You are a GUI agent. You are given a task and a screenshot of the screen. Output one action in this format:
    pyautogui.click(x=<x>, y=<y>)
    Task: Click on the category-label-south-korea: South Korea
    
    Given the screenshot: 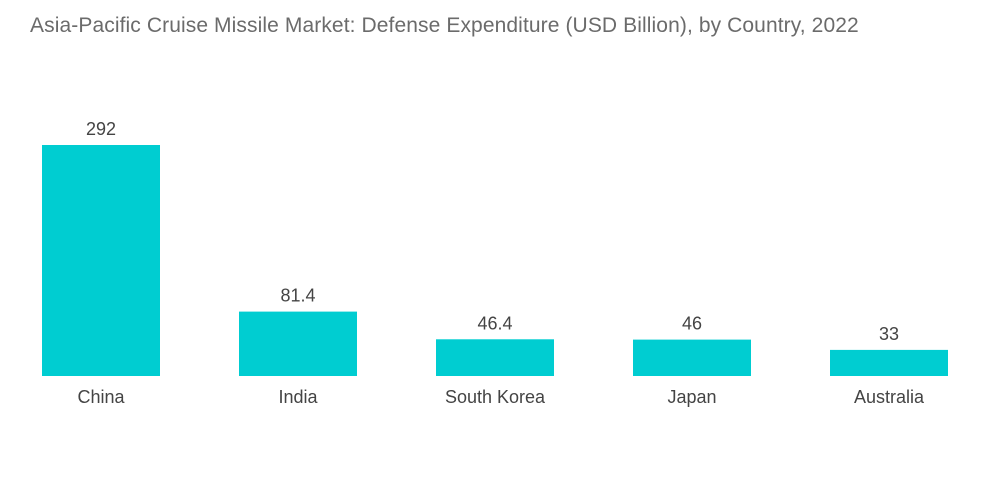 What is the action you would take?
    pyautogui.click(x=495, y=397)
    